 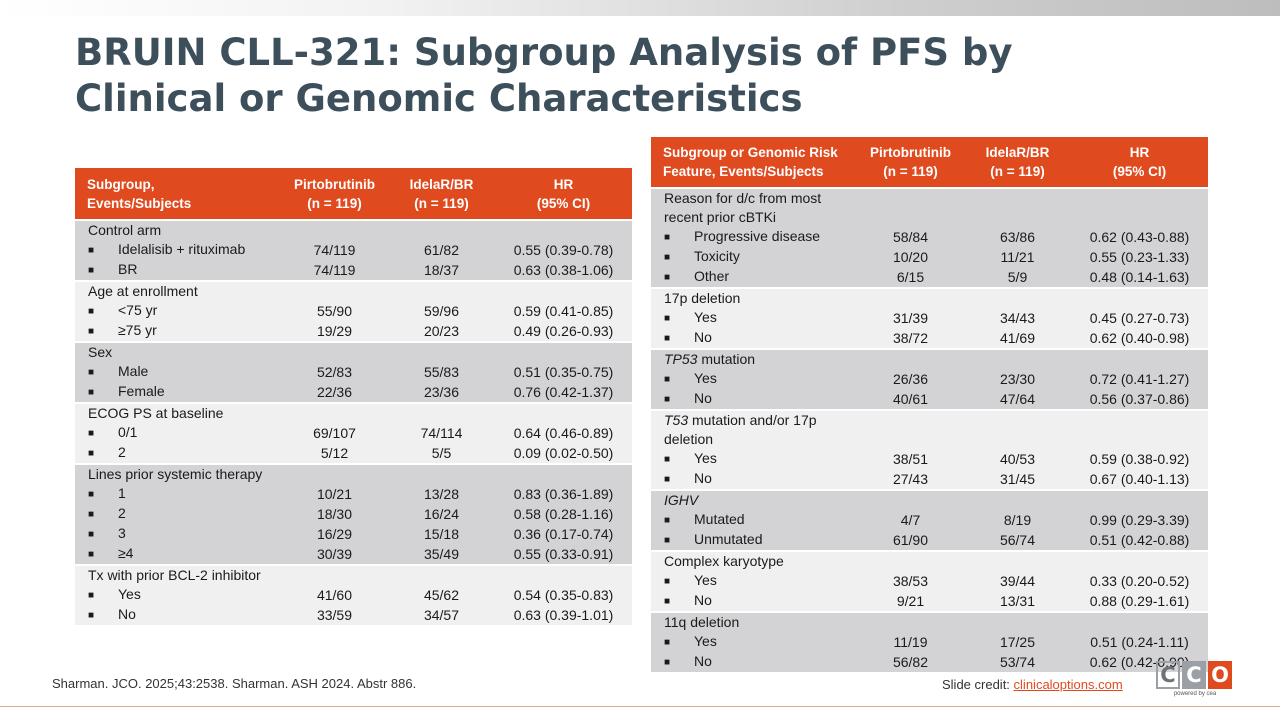 I want to click on right-row-pirtobrutinib: 4/7, so click(x=910, y=519).